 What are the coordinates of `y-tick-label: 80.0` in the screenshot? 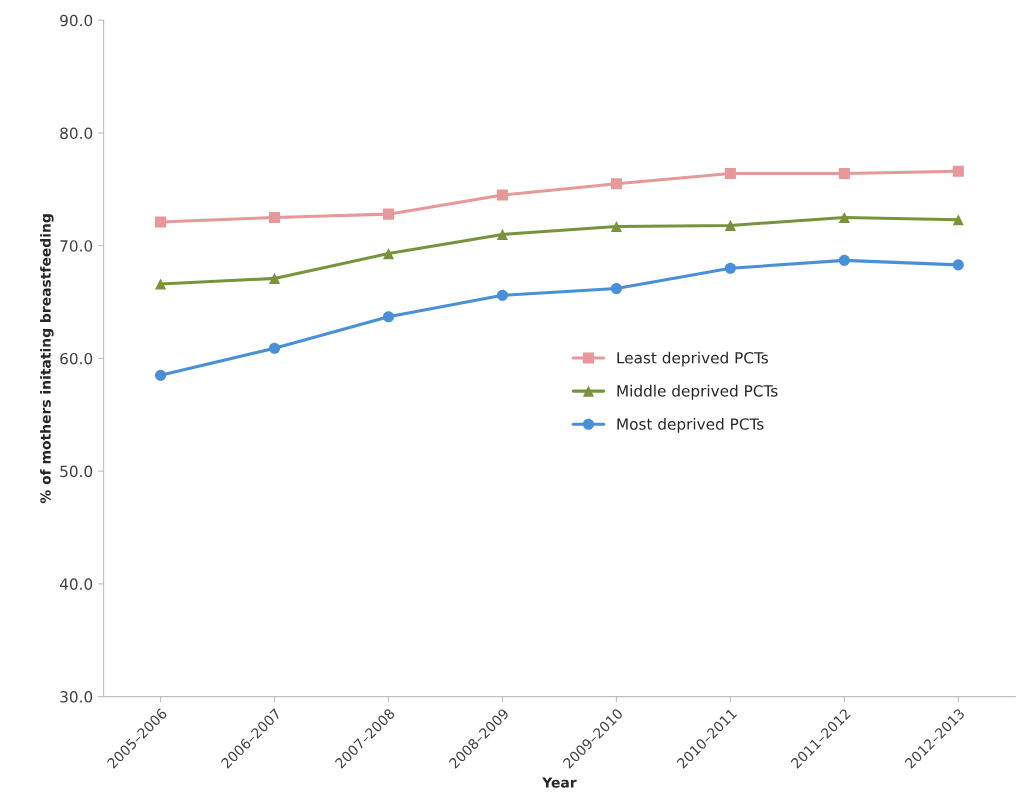 It's located at (76, 133).